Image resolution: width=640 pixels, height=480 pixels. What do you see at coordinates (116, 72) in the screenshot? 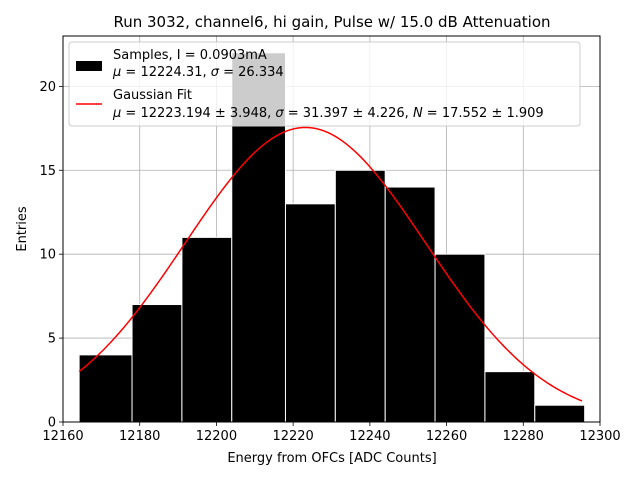
I see `legend-samples-mu: μ` at bounding box center [116, 72].